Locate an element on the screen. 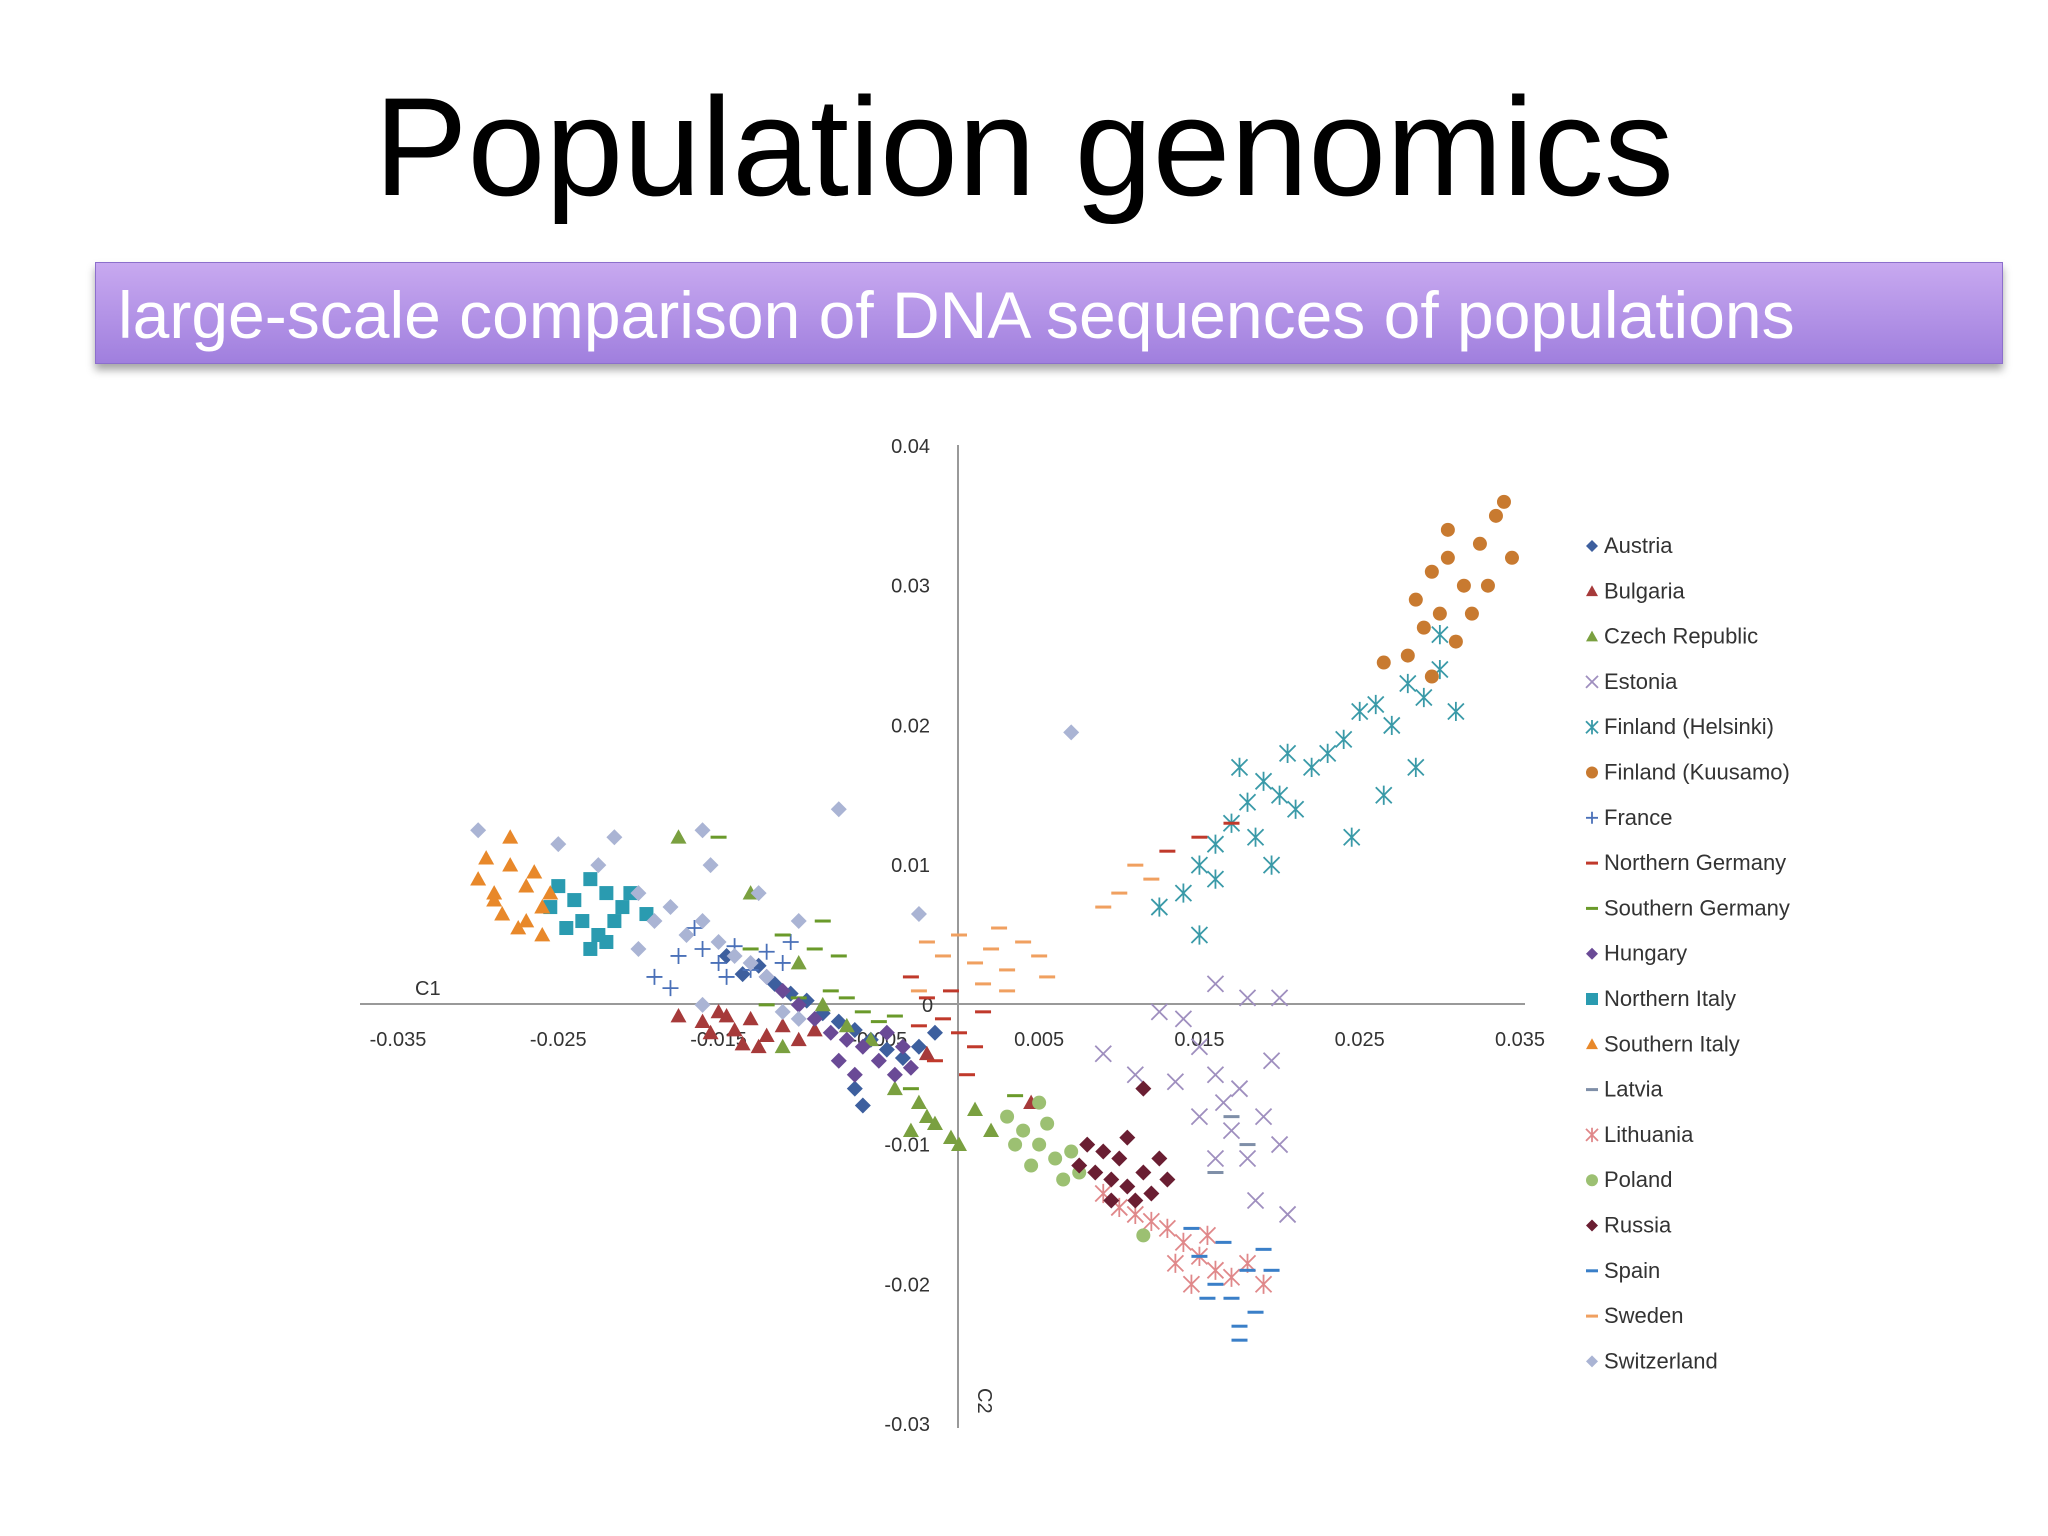 This screenshot has height=1536, width=2048. legend-label: Lithuania is located at coordinates (1649, 1134).